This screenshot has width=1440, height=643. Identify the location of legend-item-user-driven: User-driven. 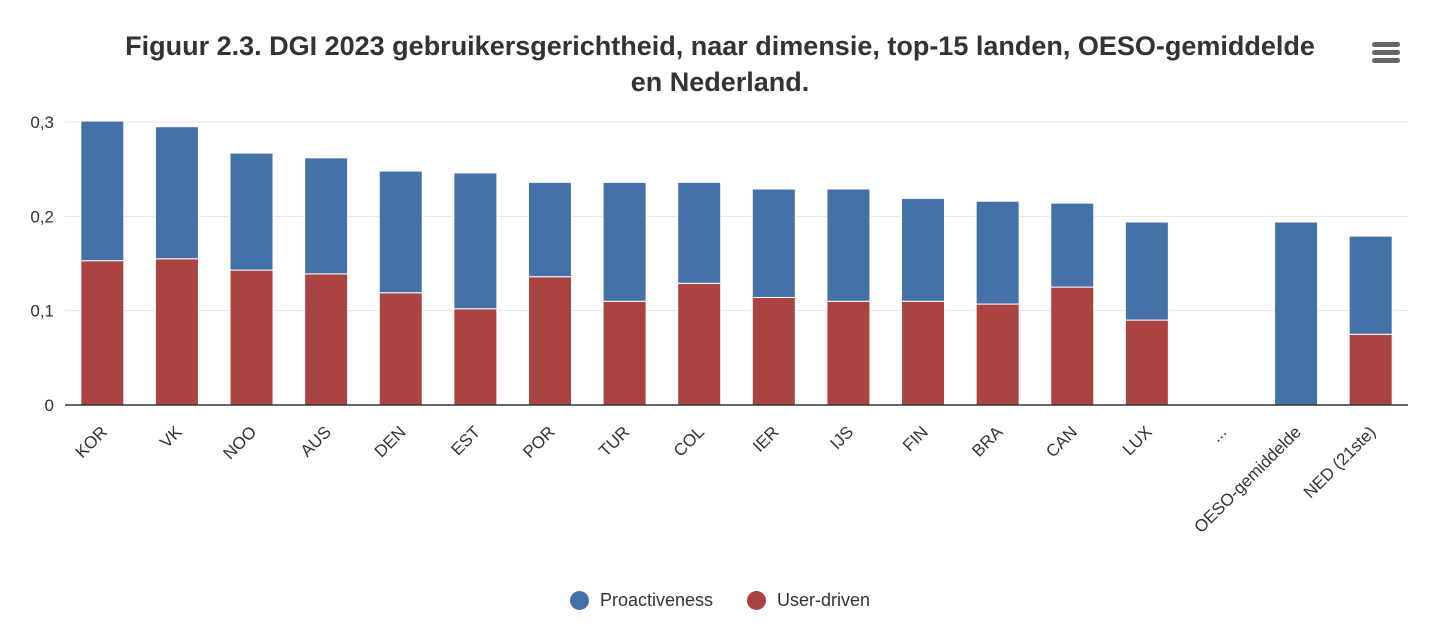
(808, 600).